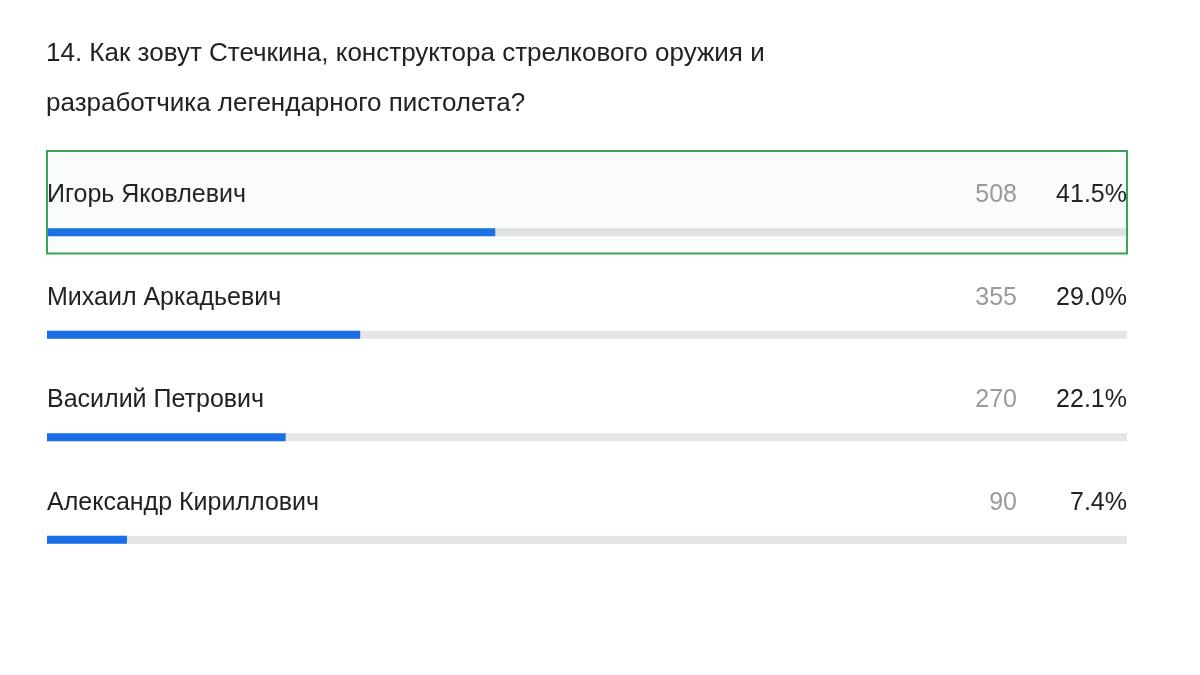 This screenshot has height=675, width=1200. What do you see at coordinates (1091, 193) in the screenshot?
I see `data-label: 41.5%` at bounding box center [1091, 193].